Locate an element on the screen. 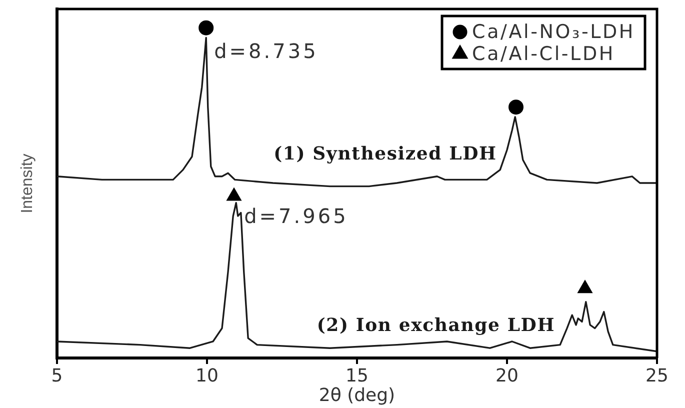 The height and width of the screenshot is (408, 685). x-tick-label: 10 is located at coordinates (207, 375).